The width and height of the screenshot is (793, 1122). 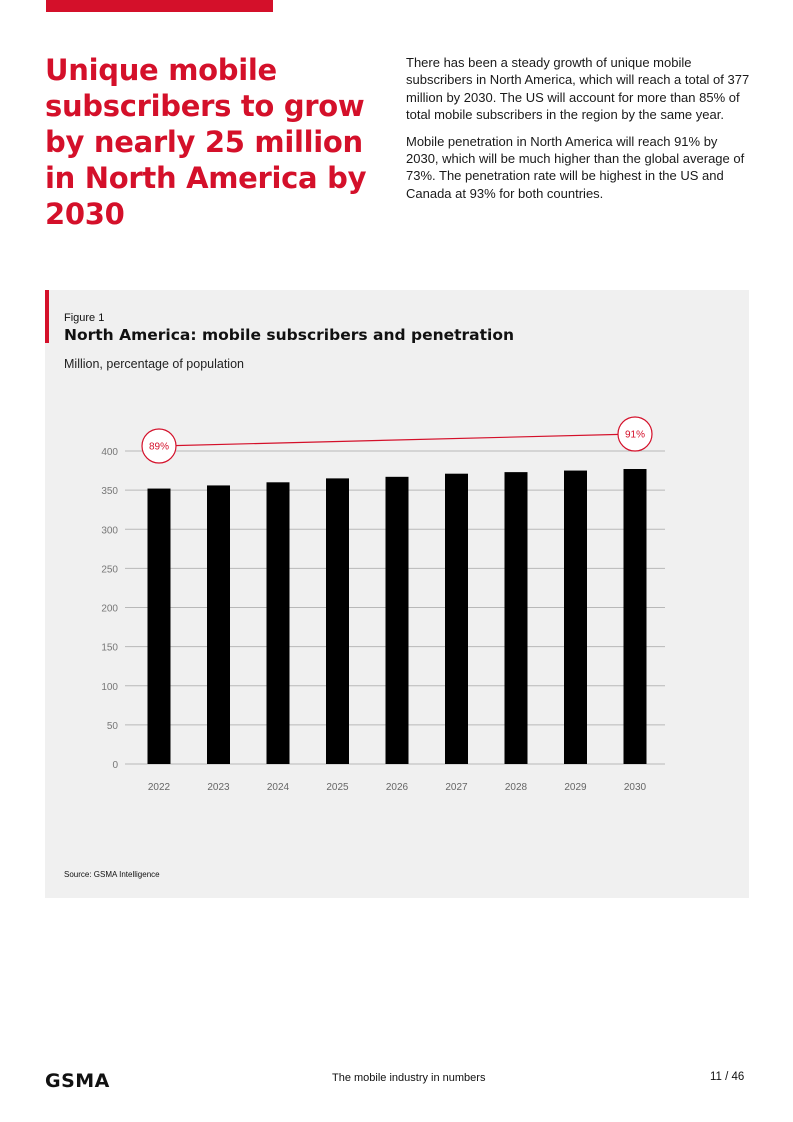 I want to click on chart-y-axis: 0 50 100 150 200 250 300 350 400, so click(x=109, y=609).